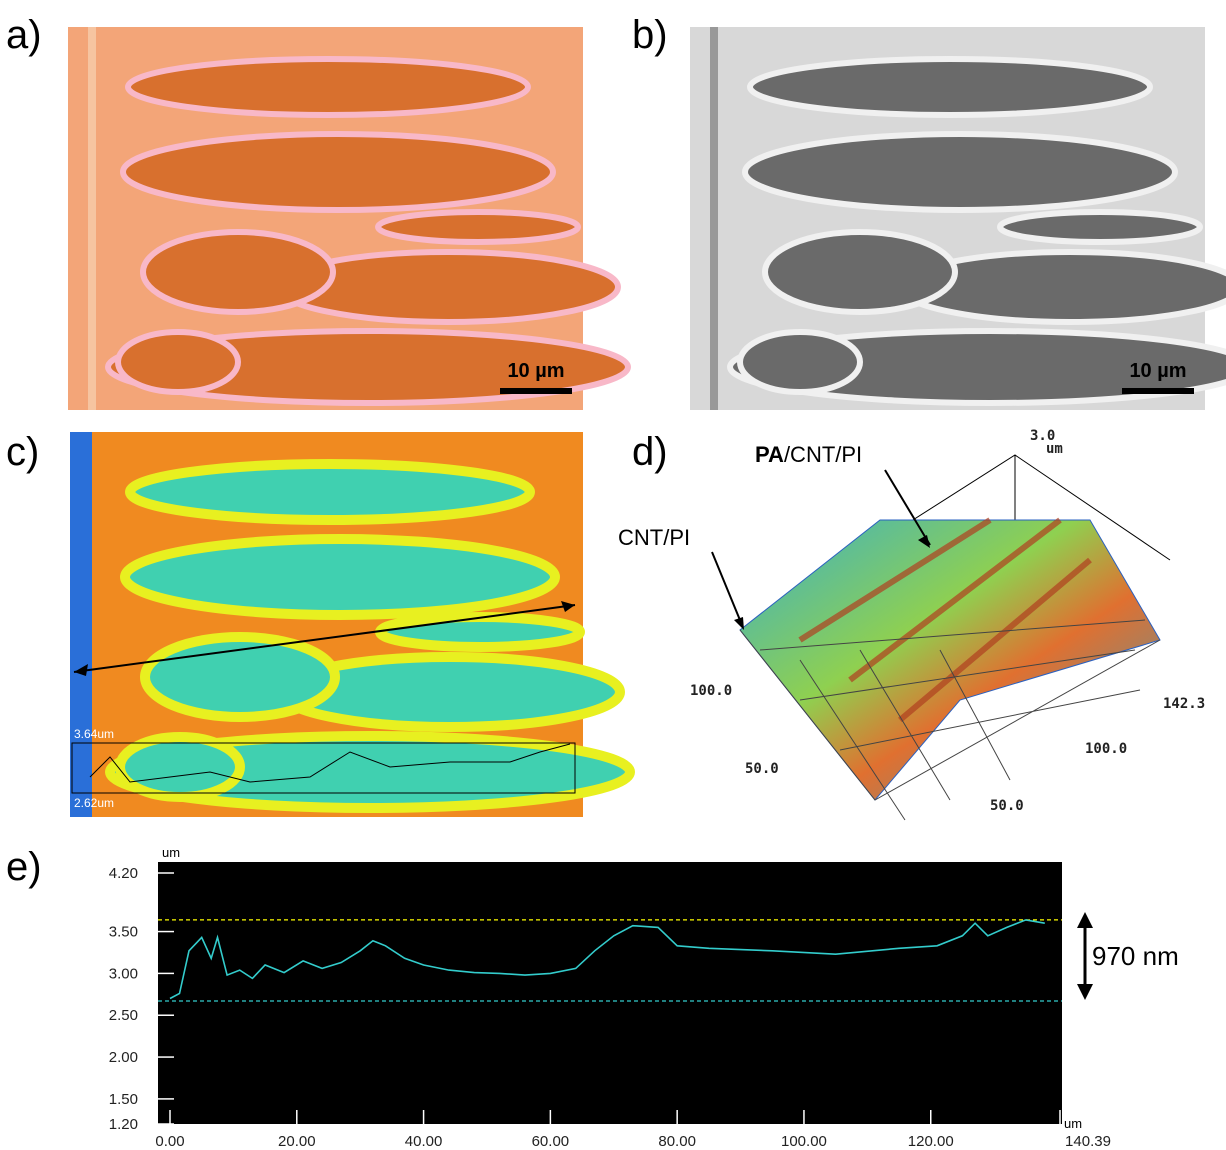 The width and height of the screenshot is (1226, 1150). I want to click on panel-label: c), so click(22, 452).